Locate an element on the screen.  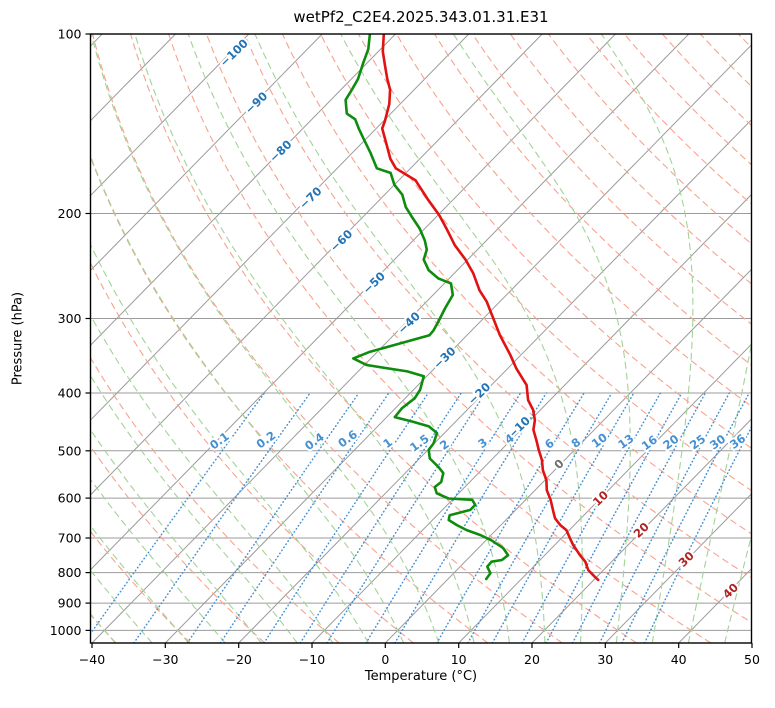
x-tick-label: −40 is located at coordinates (92, 659).